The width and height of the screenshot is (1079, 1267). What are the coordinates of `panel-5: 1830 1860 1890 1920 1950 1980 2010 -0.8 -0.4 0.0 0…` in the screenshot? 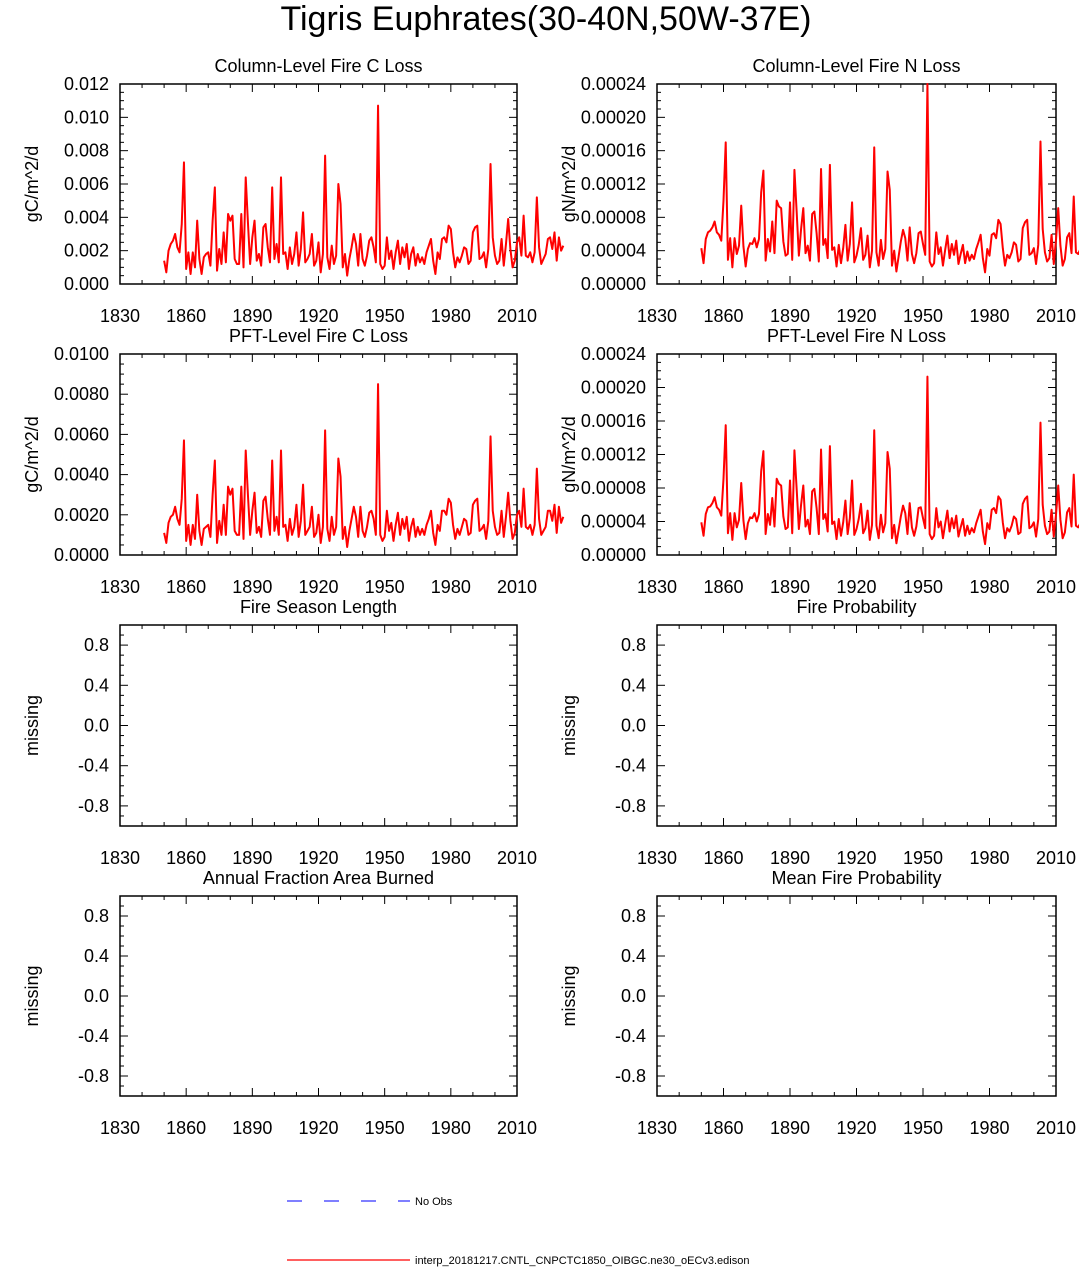 It's located at (279, 732).